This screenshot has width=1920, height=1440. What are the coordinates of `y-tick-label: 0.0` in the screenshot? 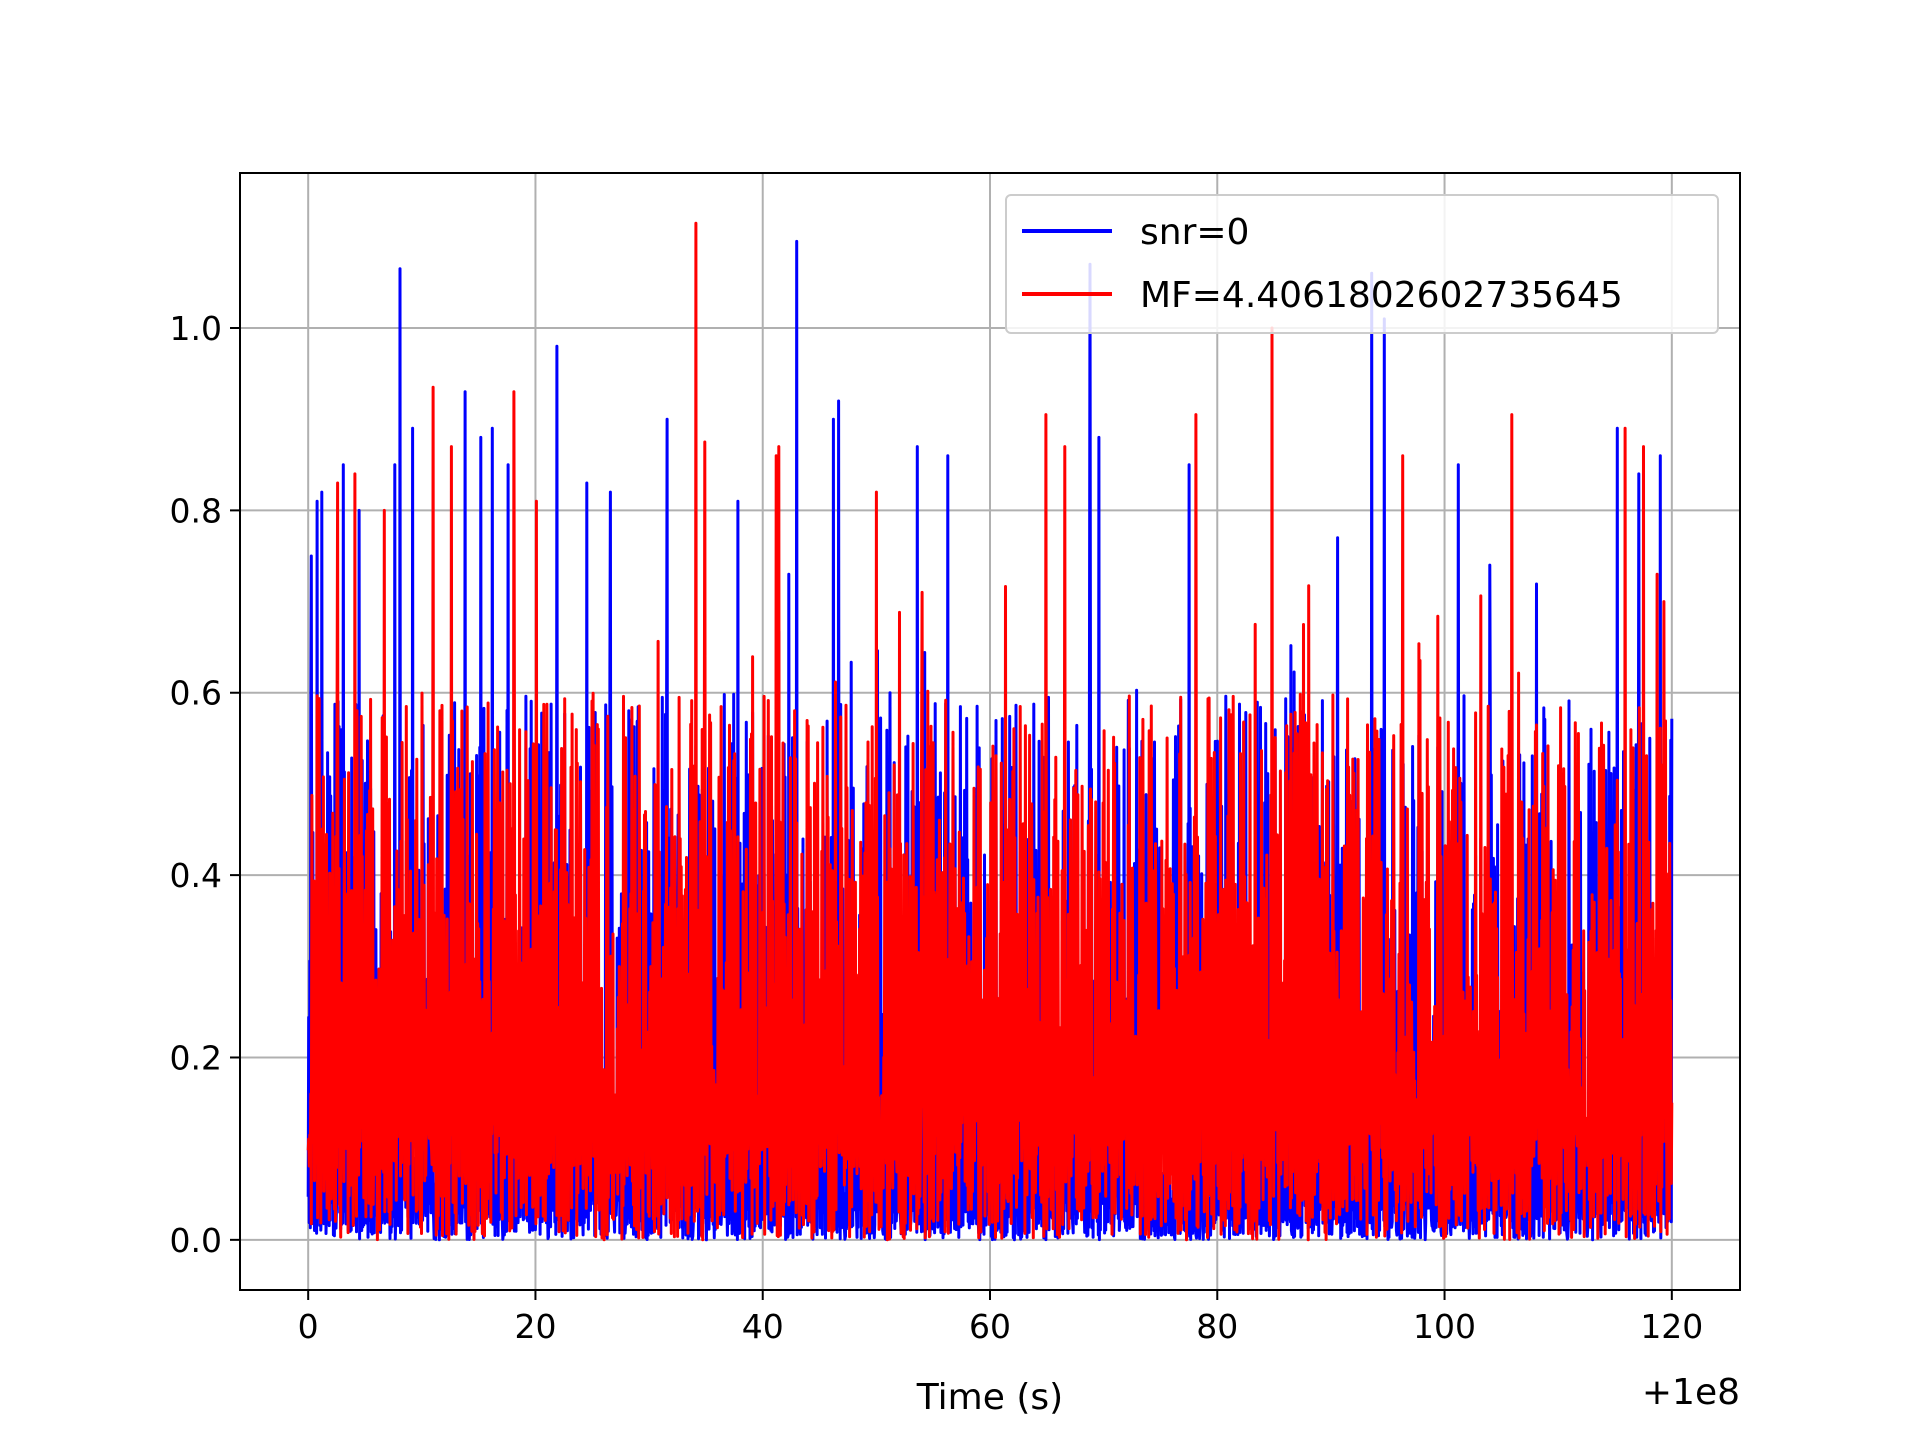 It's located at (196, 1240).